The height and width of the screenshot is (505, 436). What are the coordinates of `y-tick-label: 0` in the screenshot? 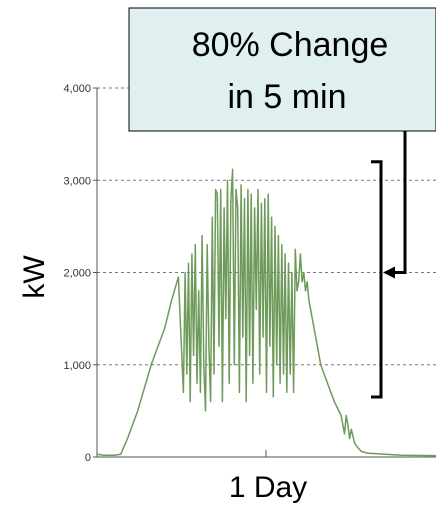 It's located at (88, 458).